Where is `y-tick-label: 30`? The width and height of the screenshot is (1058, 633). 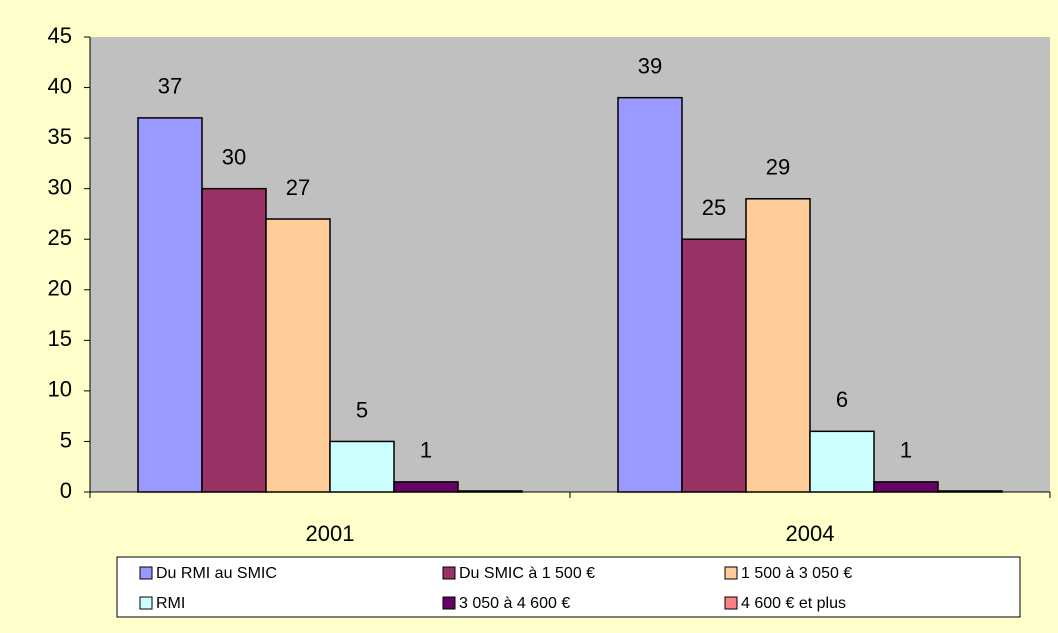
y-tick-label: 30 is located at coordinates (60, 186).